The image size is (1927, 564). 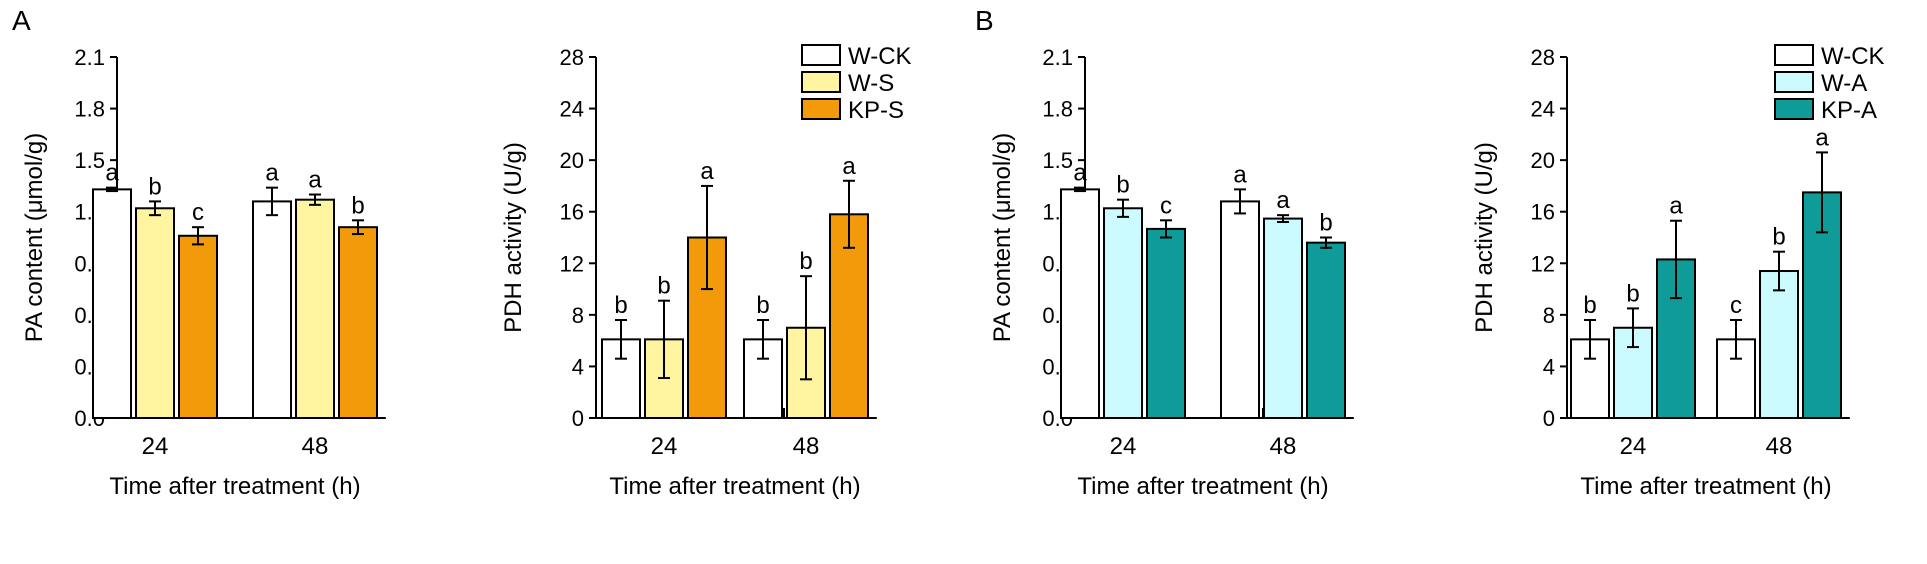 What do you see at coordinates (876, 110) in the screenshot?
I see `legend-label: KP-S` at bounding box center [876, 110].